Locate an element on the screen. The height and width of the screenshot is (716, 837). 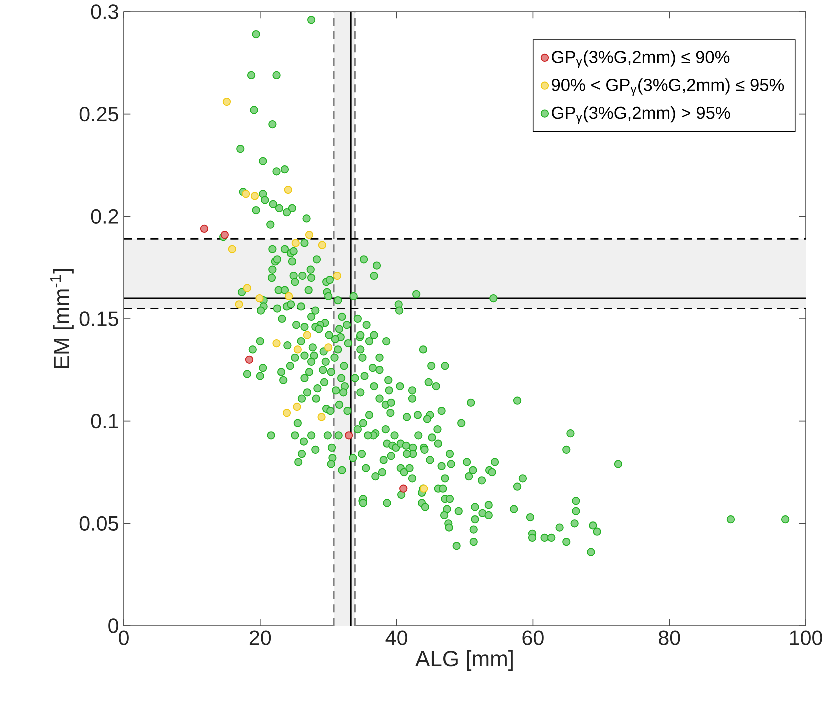
y-tick-label: 0.2 is located at coordinates (104, 216).